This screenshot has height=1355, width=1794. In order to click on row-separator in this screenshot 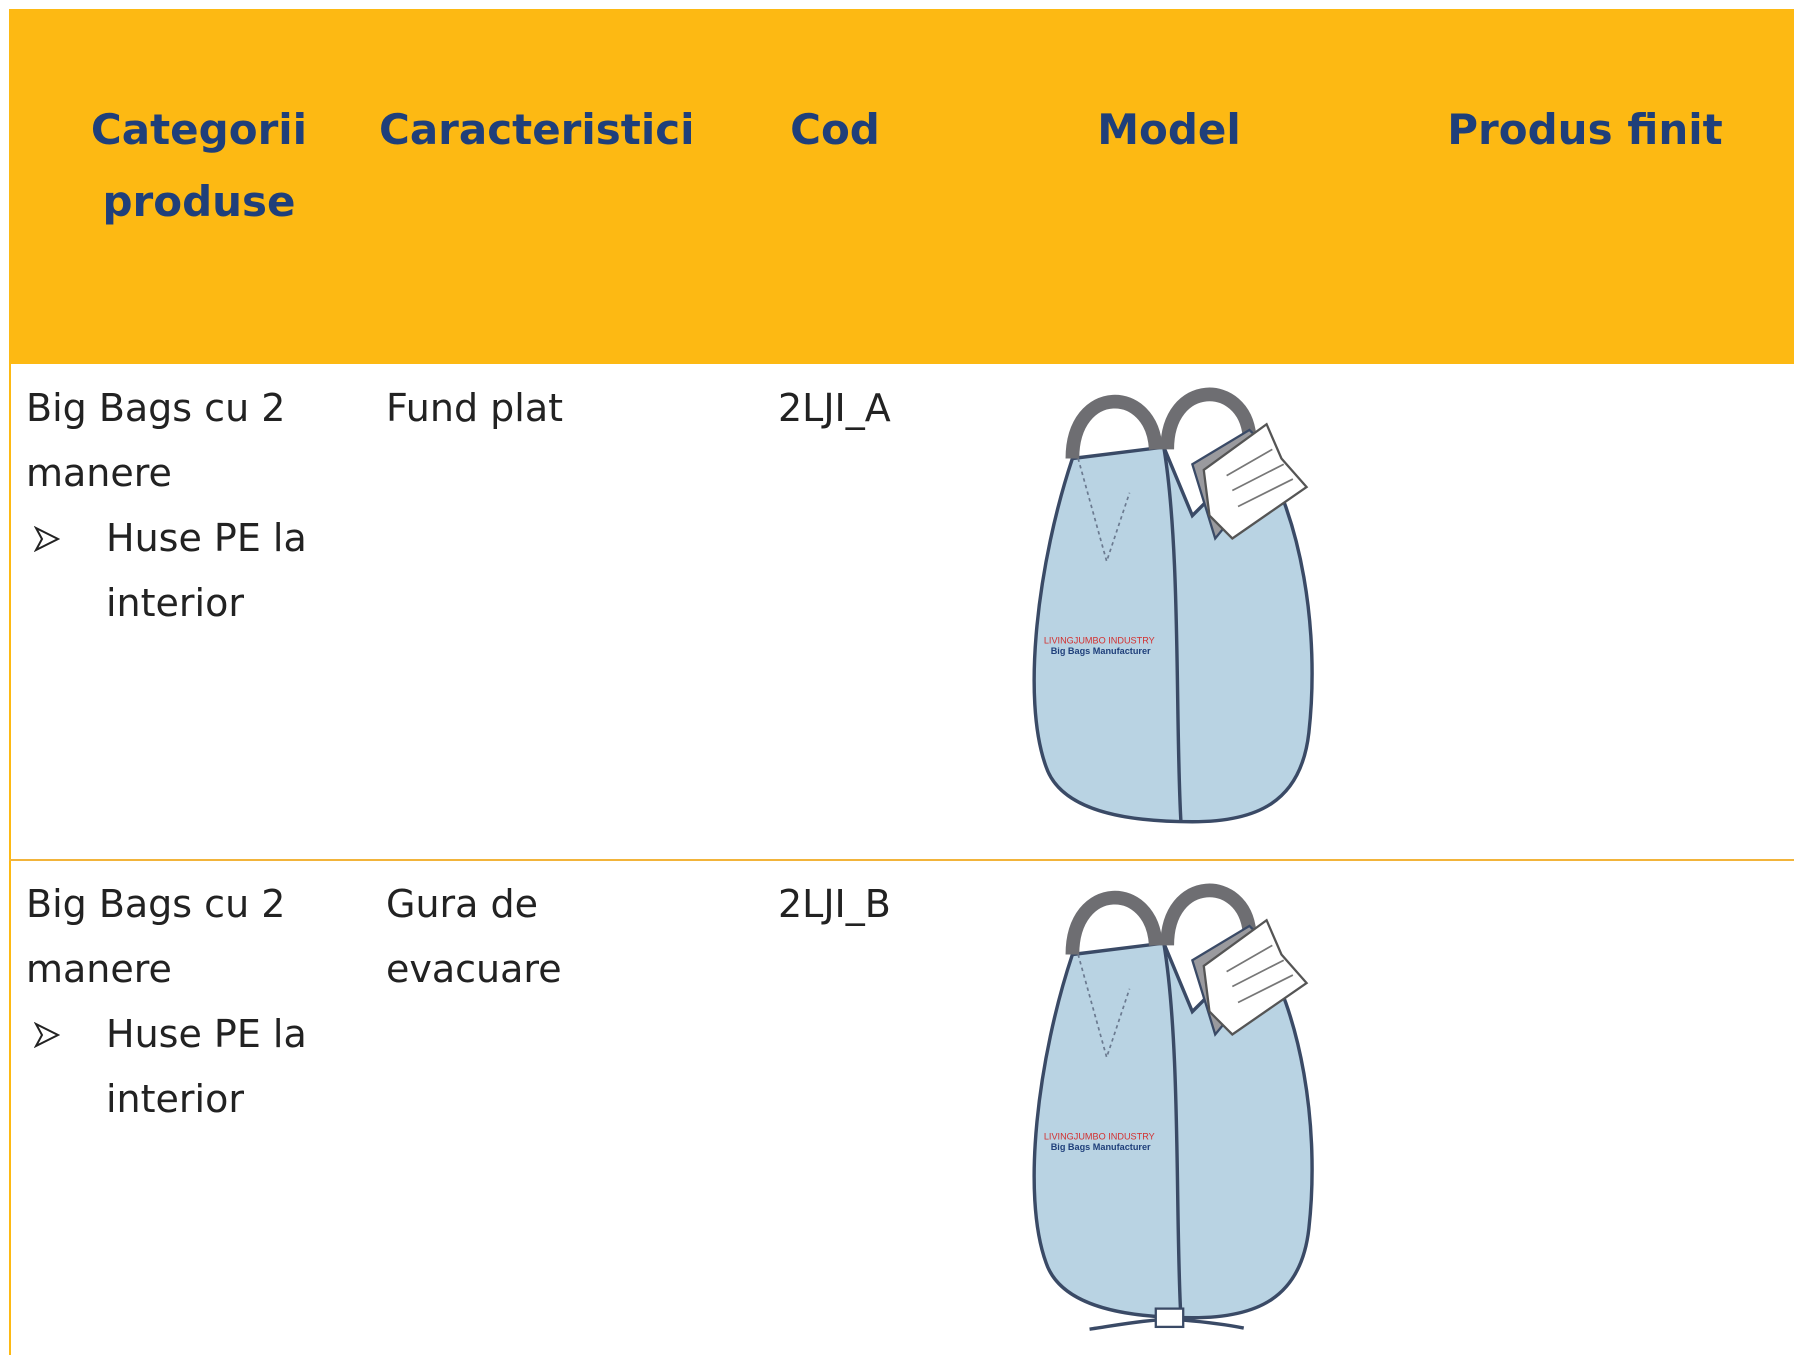, I will do `click(901, 860)`.